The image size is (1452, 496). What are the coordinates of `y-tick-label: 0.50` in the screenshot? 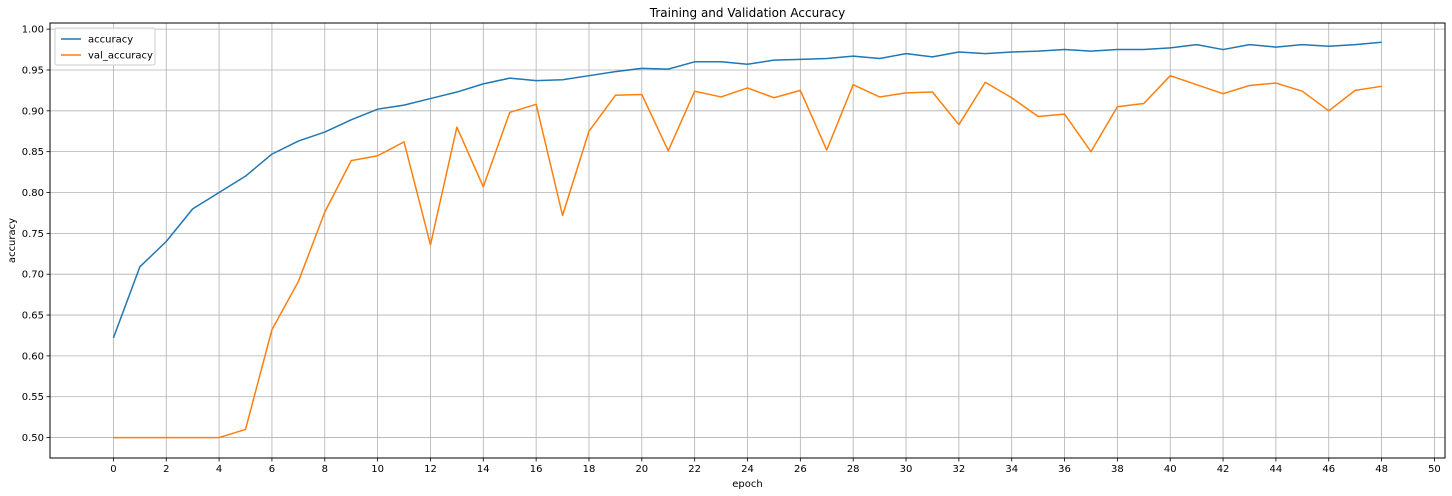 It's located at (33, 438).